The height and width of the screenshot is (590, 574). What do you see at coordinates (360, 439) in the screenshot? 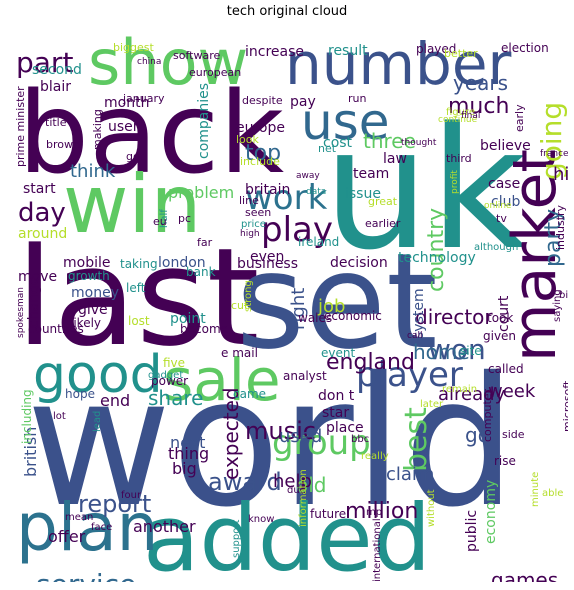
I see `cloud-word-bbc: bbc` at bounding box center [360, 439].